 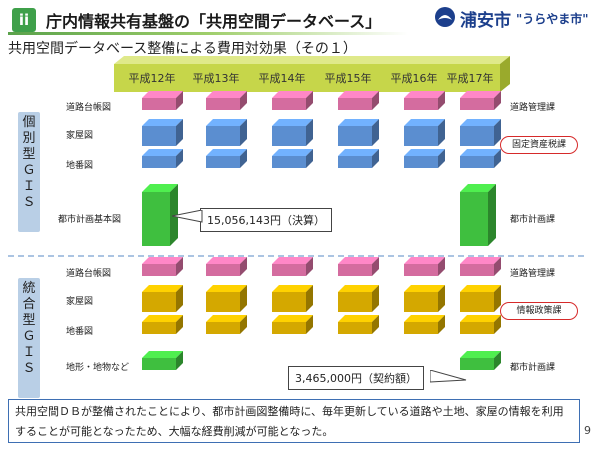 What do you see at coordinates (98, 368) in the screenshot?
I see `row-label: 地形・地物など` at bounding box center [98, 368].